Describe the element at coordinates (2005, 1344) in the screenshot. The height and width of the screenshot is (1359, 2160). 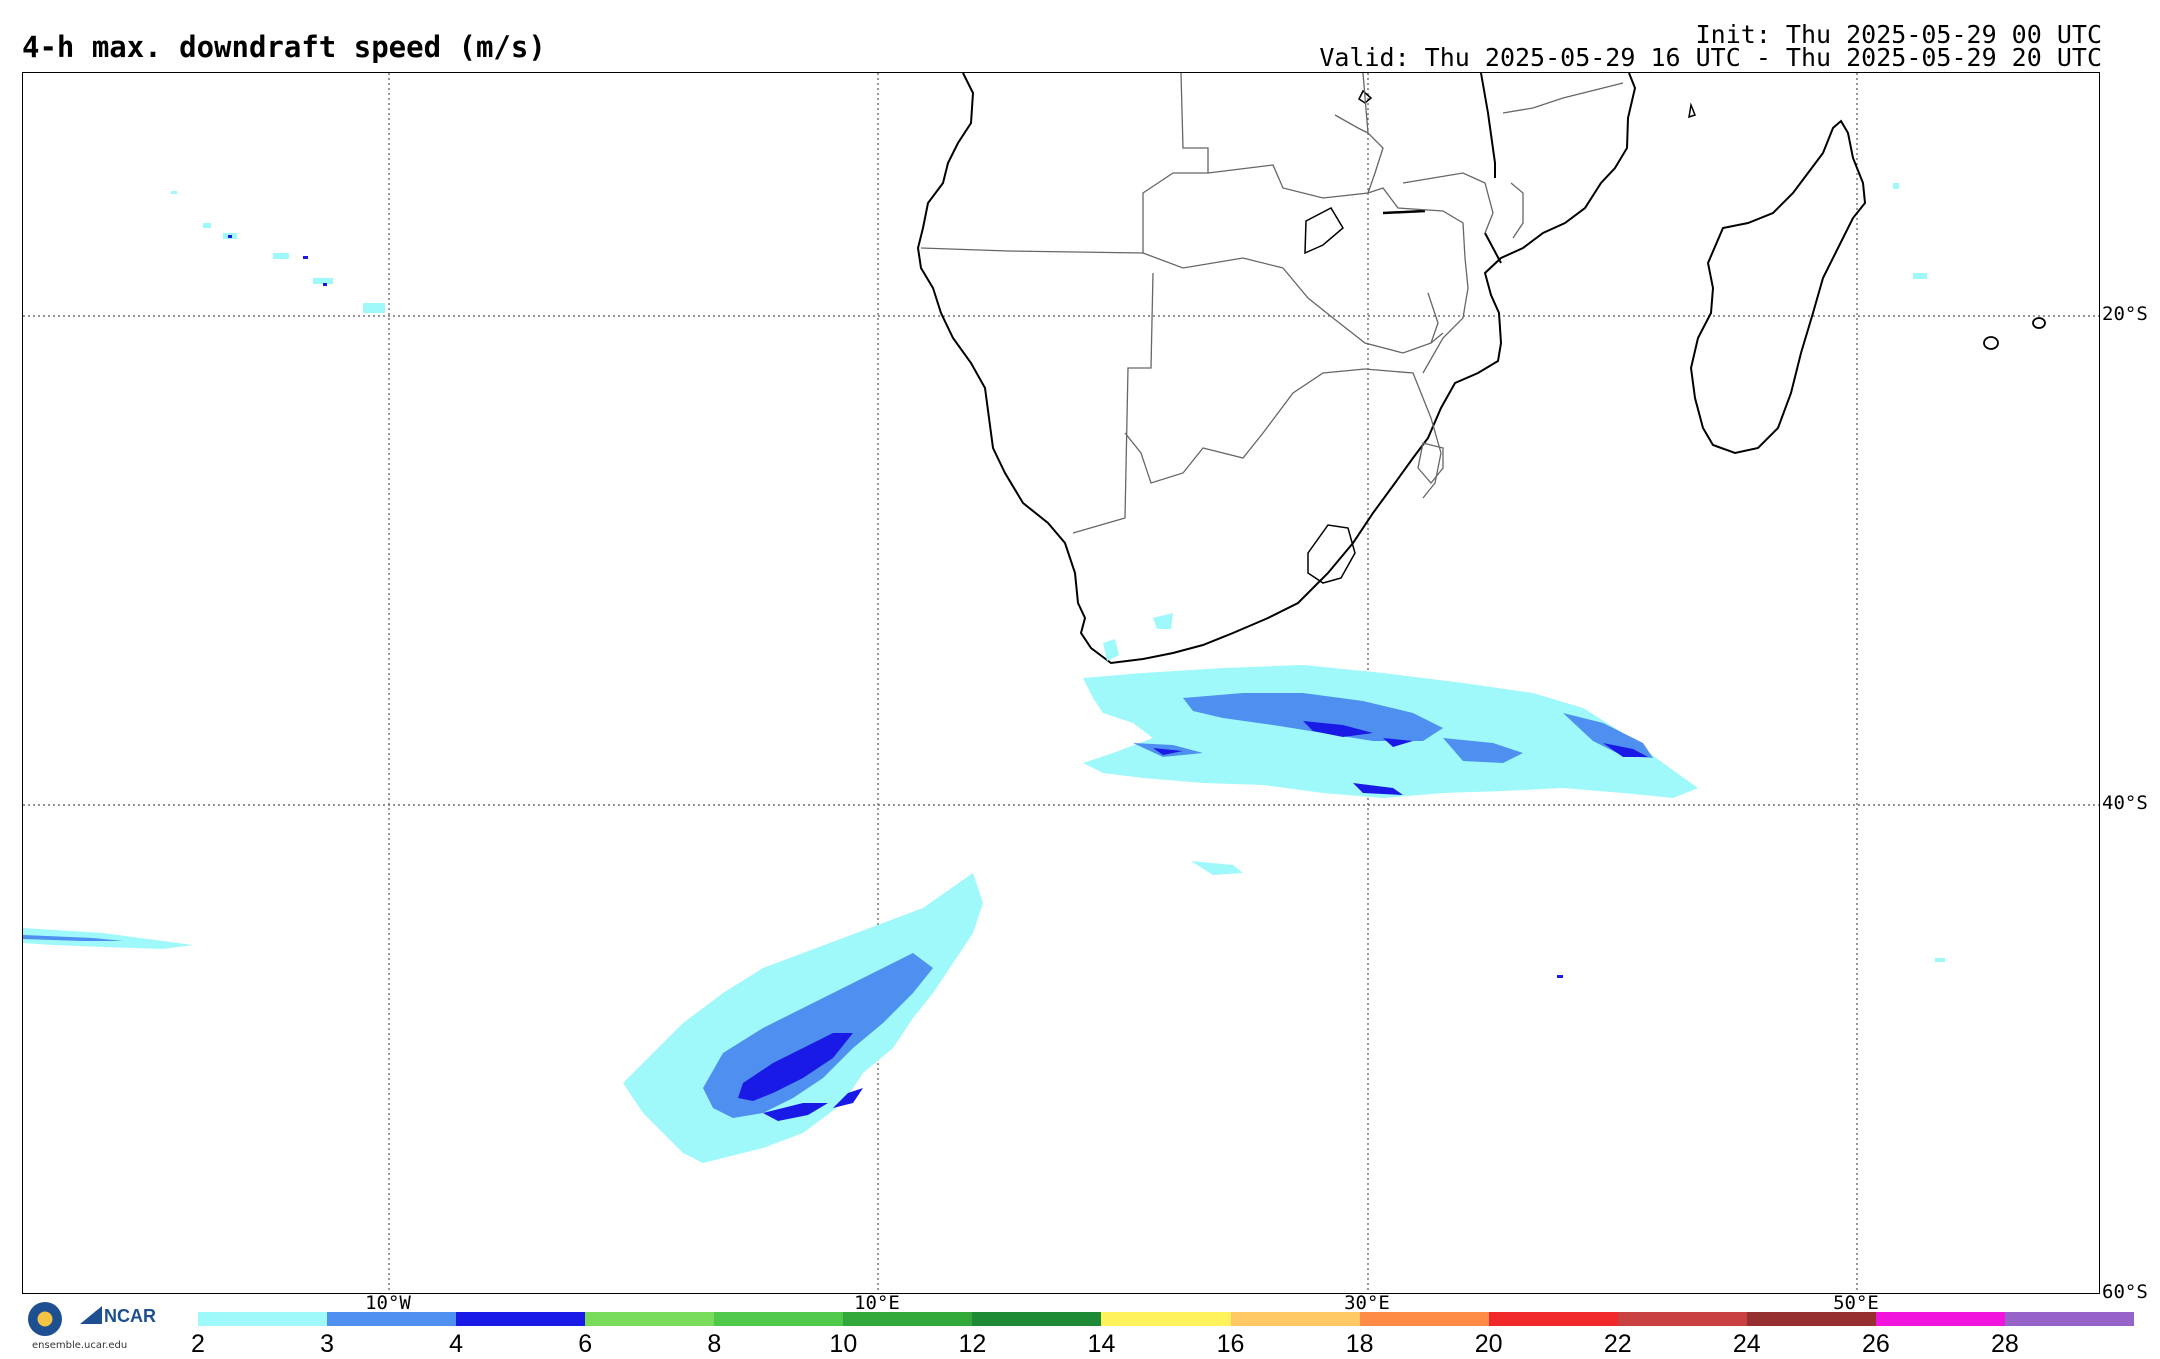
I see `colorbar-tick-label: 28` at that location.